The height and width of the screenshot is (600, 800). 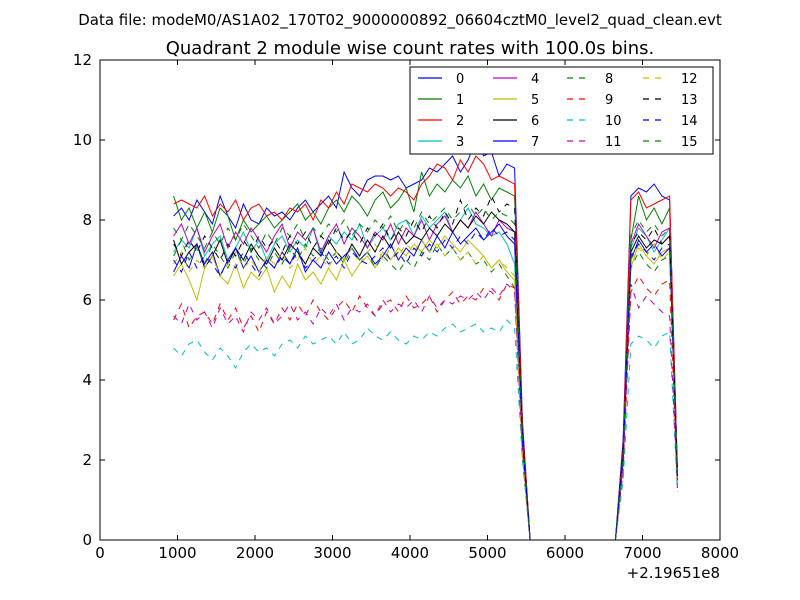 I want to click on legend-label-12: 12, so click(x=689, y=79).